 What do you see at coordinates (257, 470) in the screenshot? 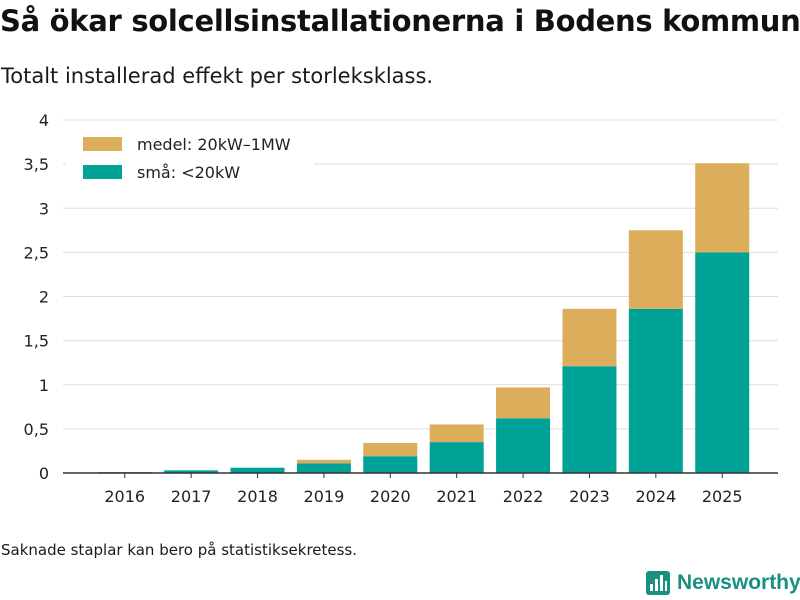
I see `bar-small-2018` at bounding box center [257, 470].